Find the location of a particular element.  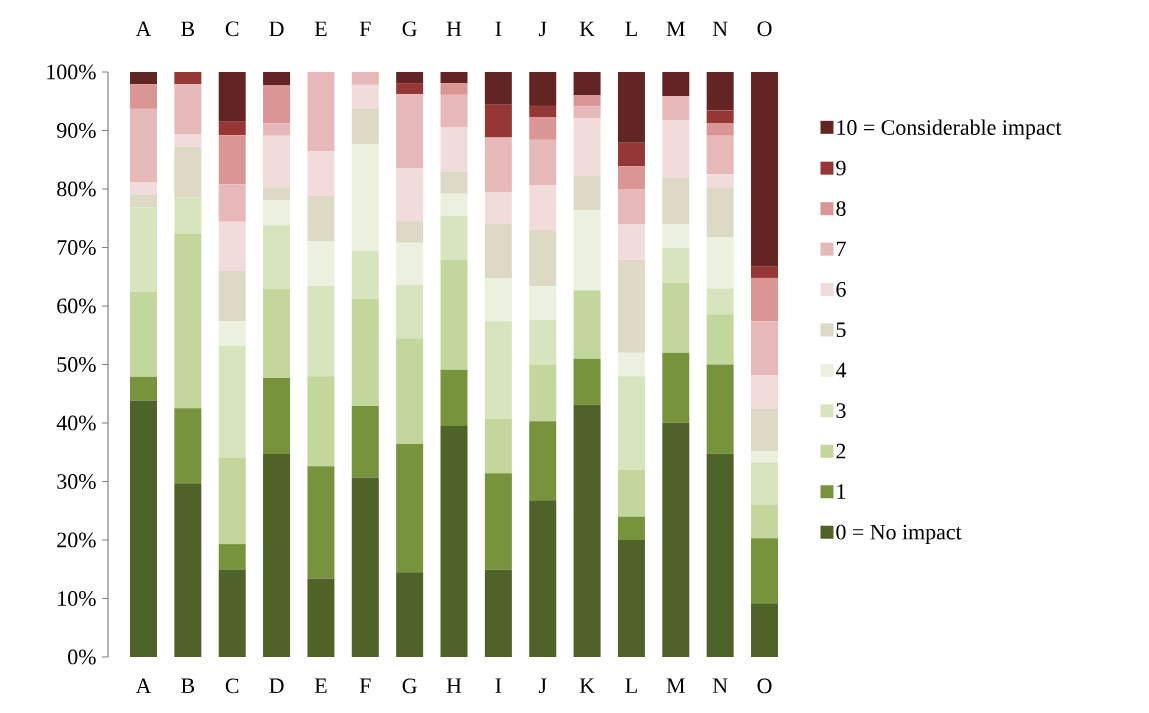

legend-label: 2 is located at coordinates (841, 451).